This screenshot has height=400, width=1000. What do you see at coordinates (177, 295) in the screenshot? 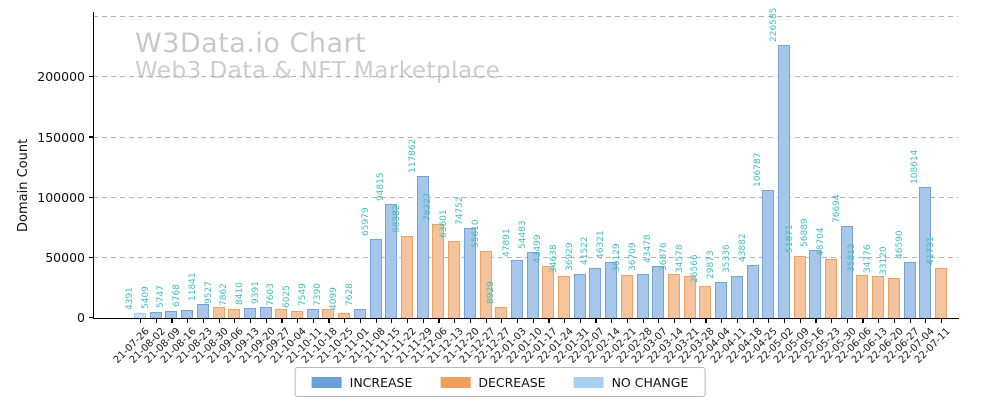
I see `bar-value-label: 6768` at bounding box center [177, 295].